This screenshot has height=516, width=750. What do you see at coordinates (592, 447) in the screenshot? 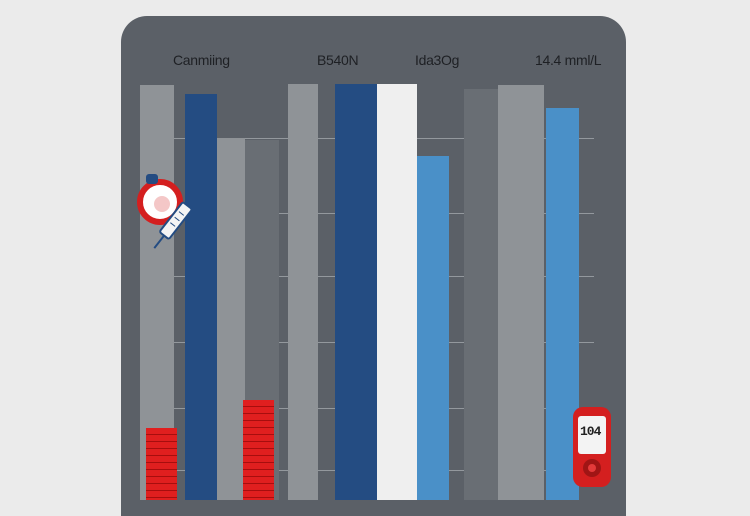
I see `glucose-meter-icon` at bounding box center [592, 447].